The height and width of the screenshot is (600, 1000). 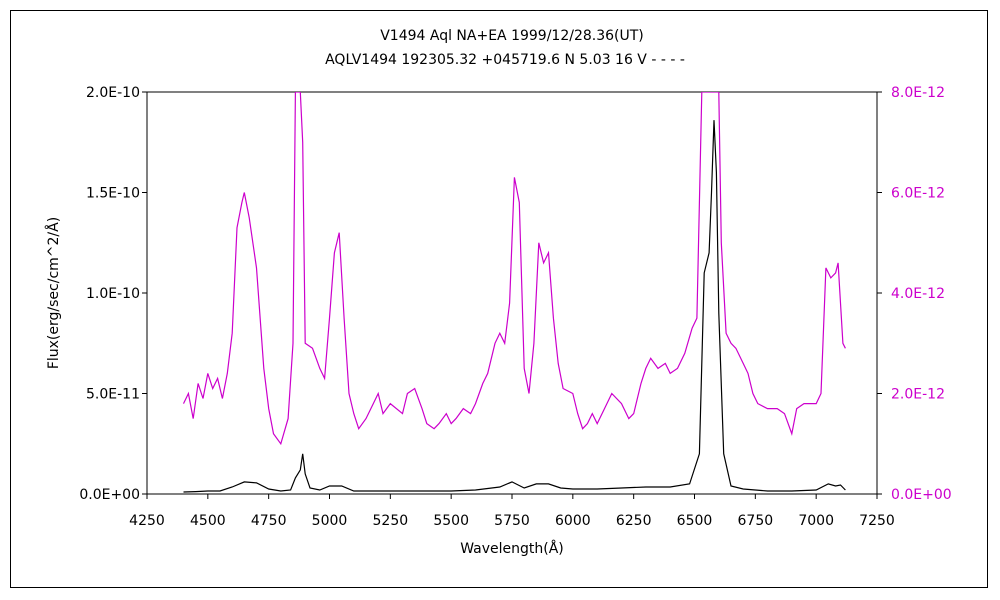 What do you see at coordinates (269, 521) in the screenshot?
I see `x-tick-label: 4750` at bounding box center [269, 521].